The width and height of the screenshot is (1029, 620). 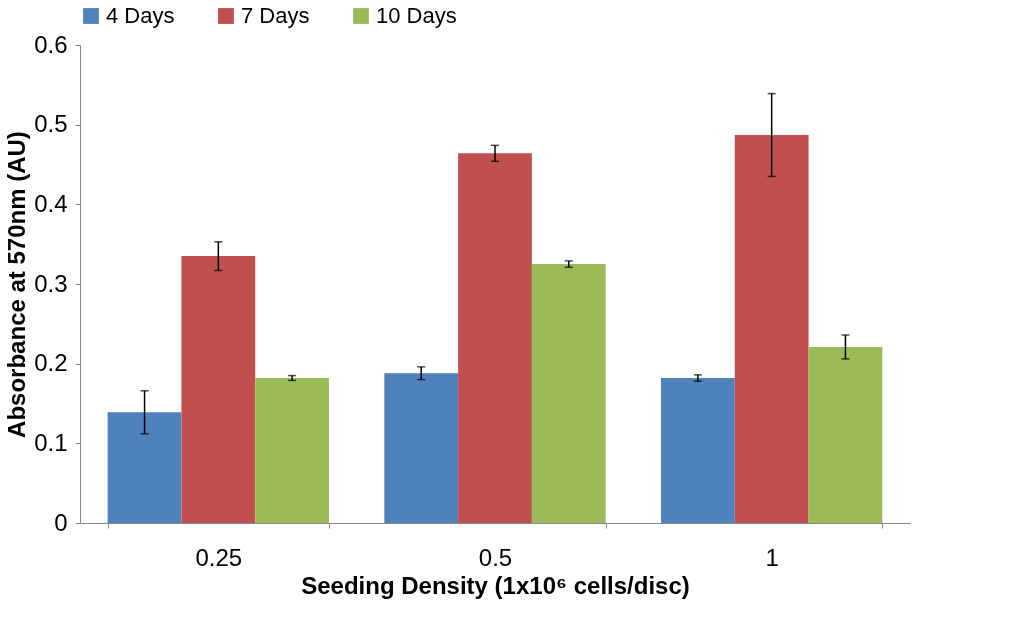 What do you see at coordinates (495, 557) in the screenshot?
I see `x-tick-label: 0.5` at bounding box center [495, 557].